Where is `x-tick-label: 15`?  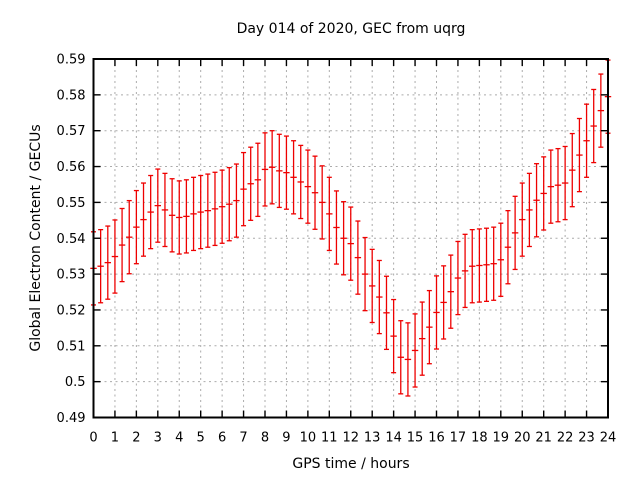
x-tick-label: 15 is located at coordinates (415, 438).